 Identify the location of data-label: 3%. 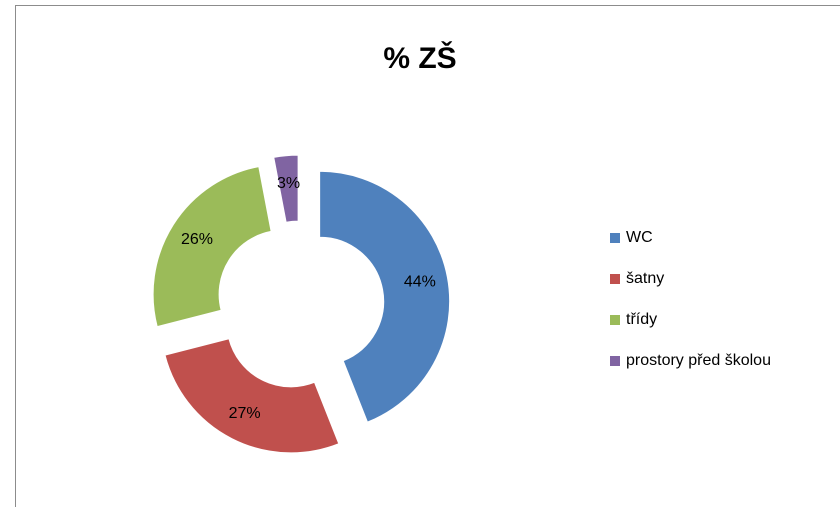
(288, 183).